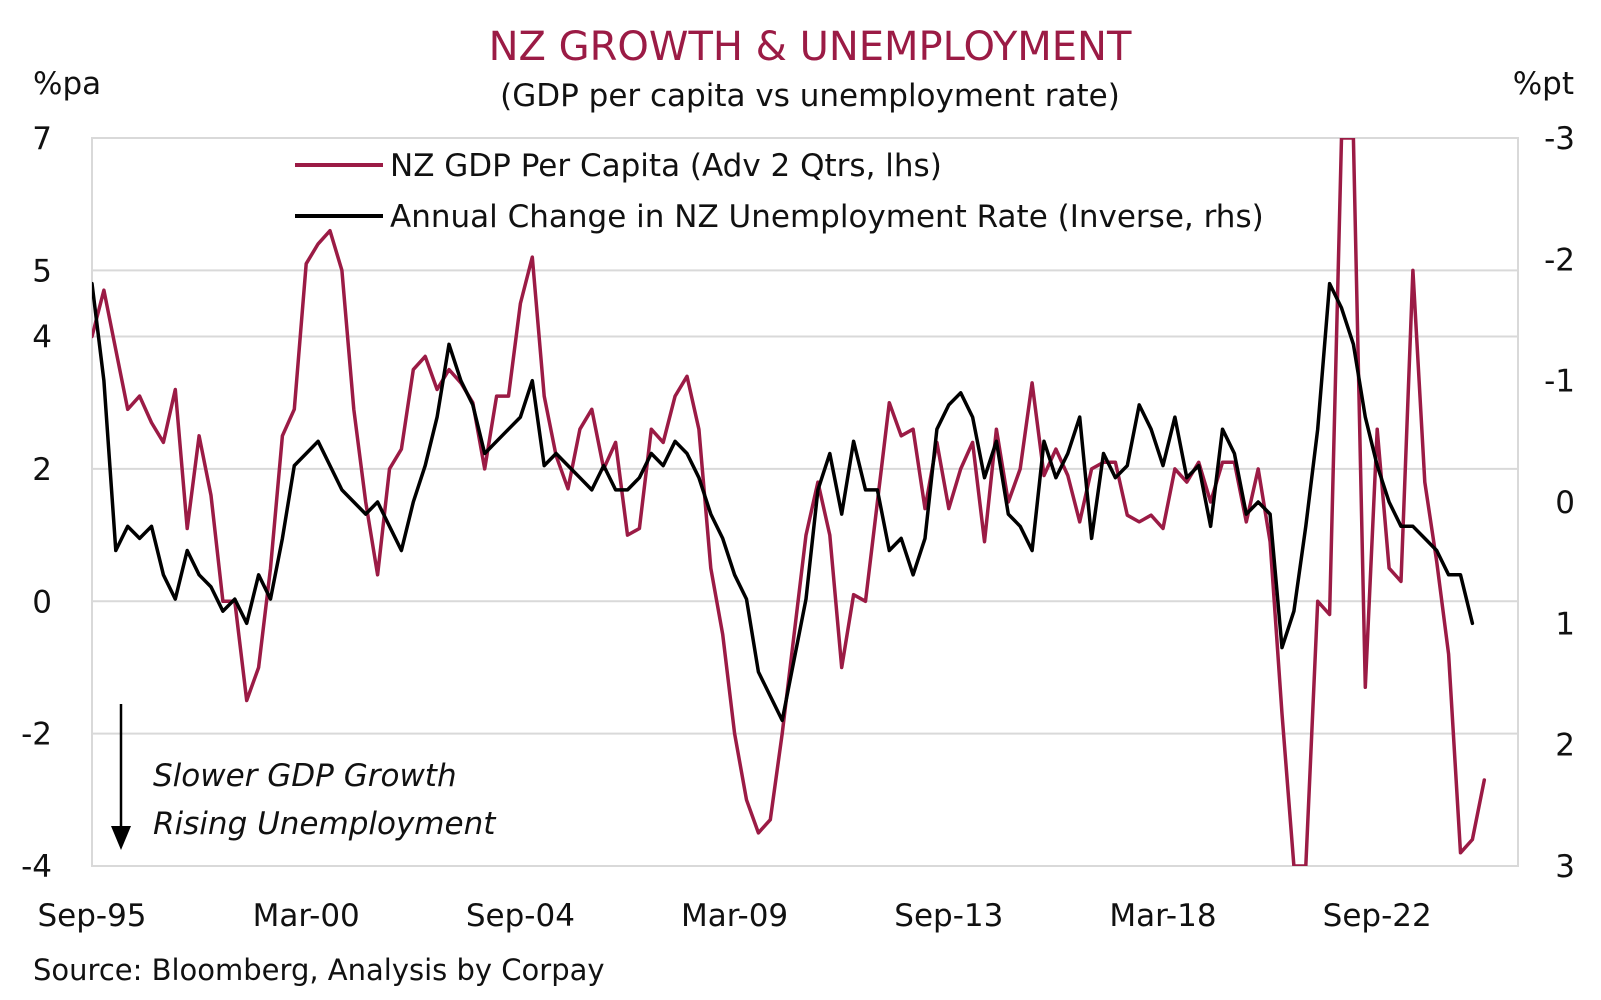  What do you see at coordinates (36, 735) in the screenshot?
I see `y-left-tick-label: -2` at bounding box center [36, 735].